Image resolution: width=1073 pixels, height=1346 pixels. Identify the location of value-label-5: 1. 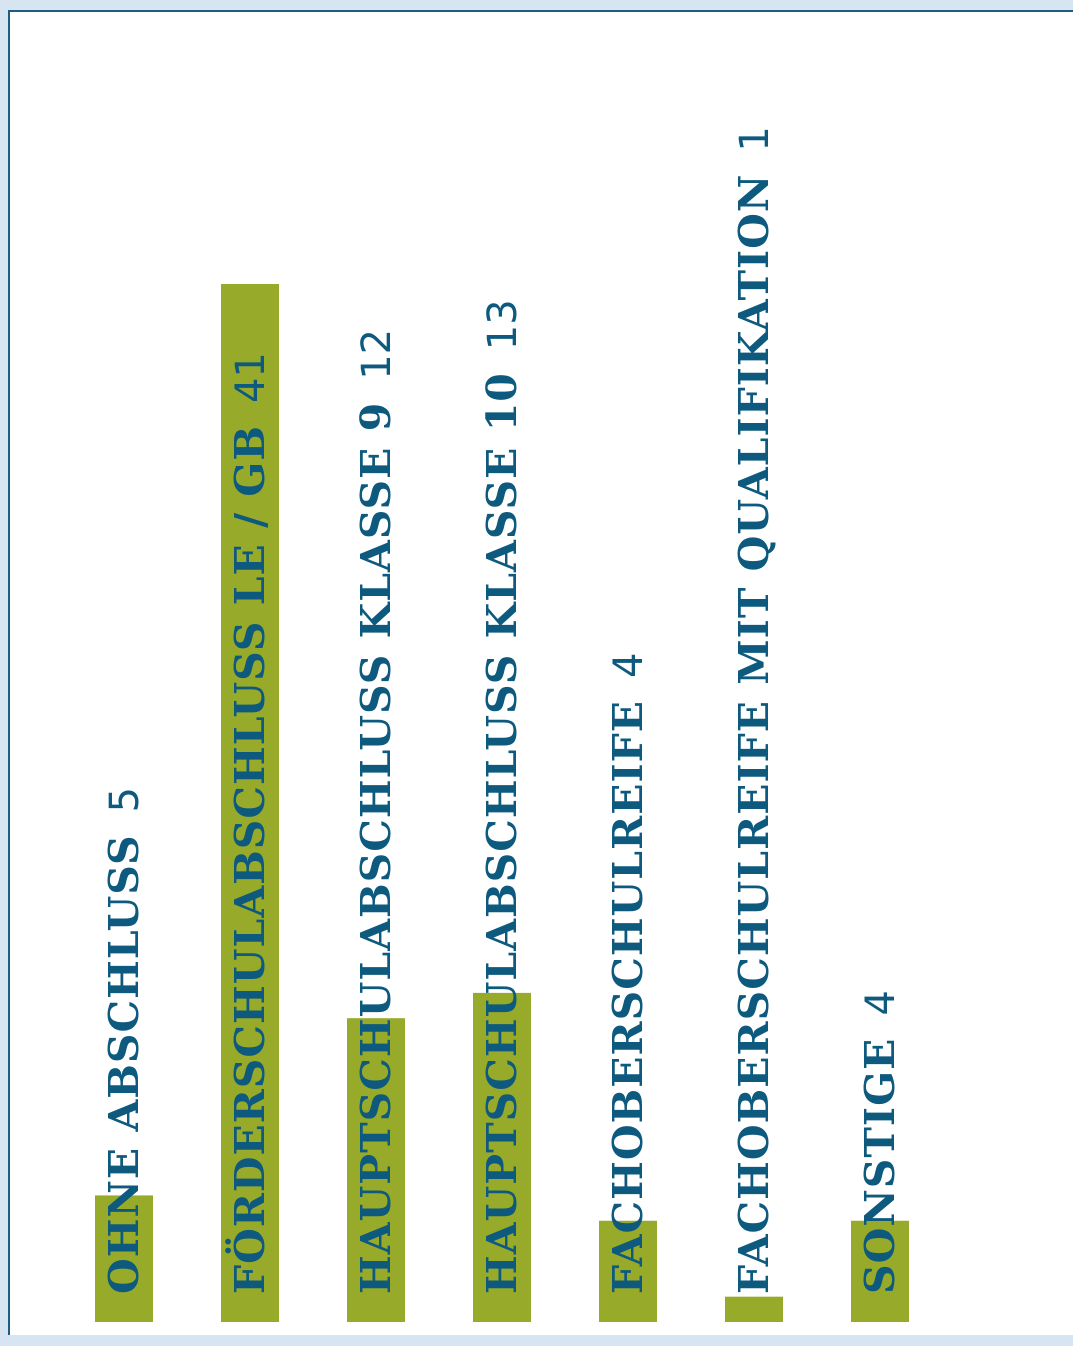
(755, 138).